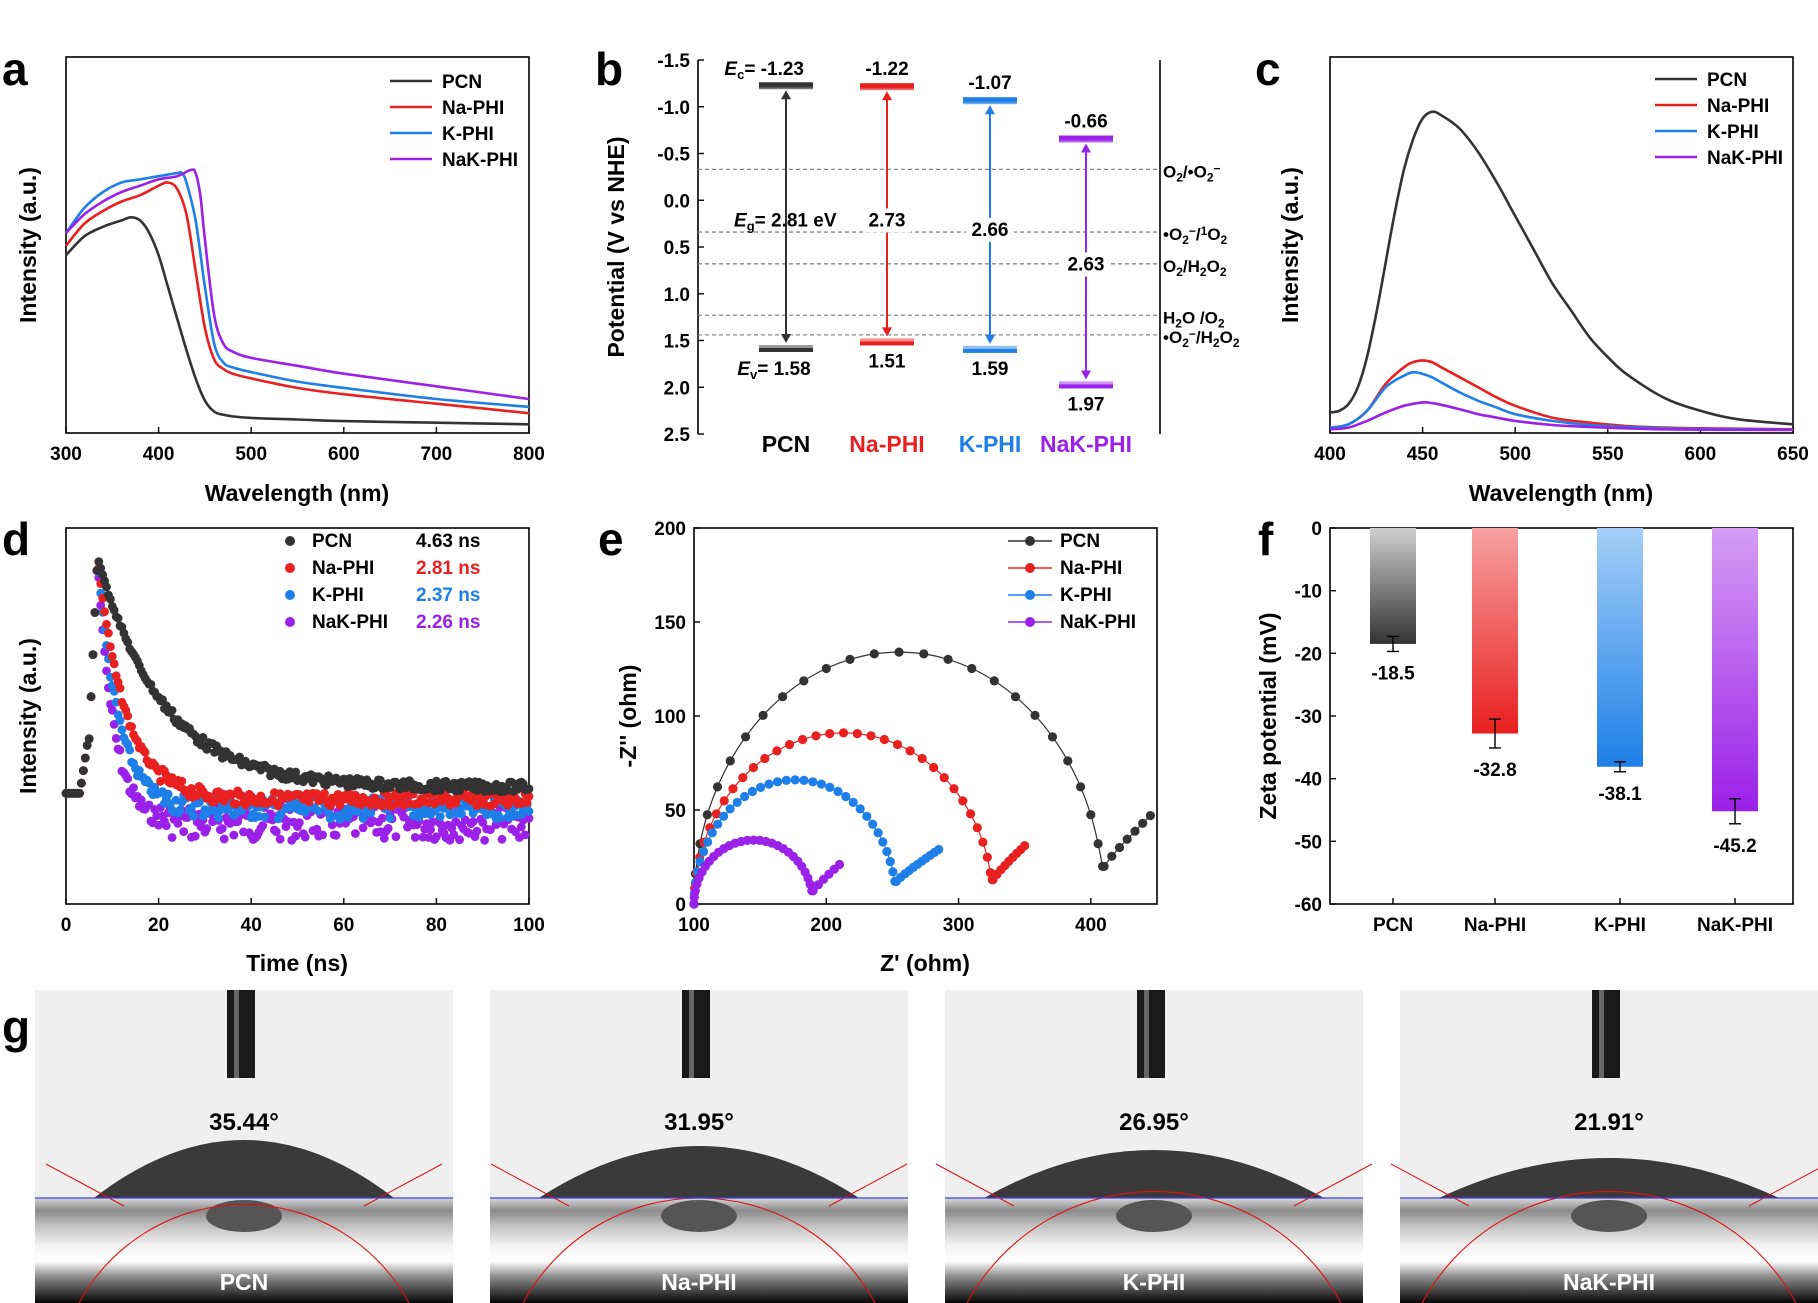 Image resolution: width=1818 pixels, height=1303 pixels. I want to click on panel-f-value-label-pcn: -18.5, so click(1393, 673).